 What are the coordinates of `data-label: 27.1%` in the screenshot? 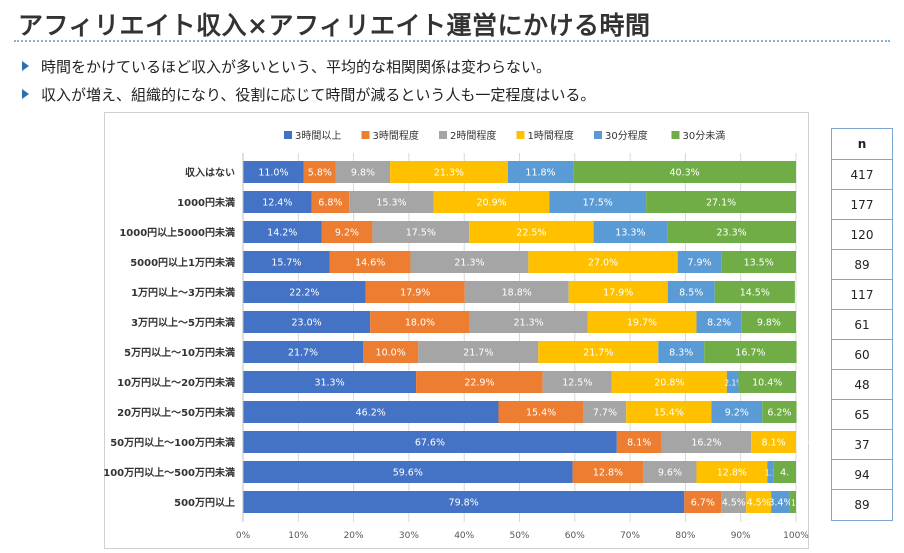 It's located at (721, 203).